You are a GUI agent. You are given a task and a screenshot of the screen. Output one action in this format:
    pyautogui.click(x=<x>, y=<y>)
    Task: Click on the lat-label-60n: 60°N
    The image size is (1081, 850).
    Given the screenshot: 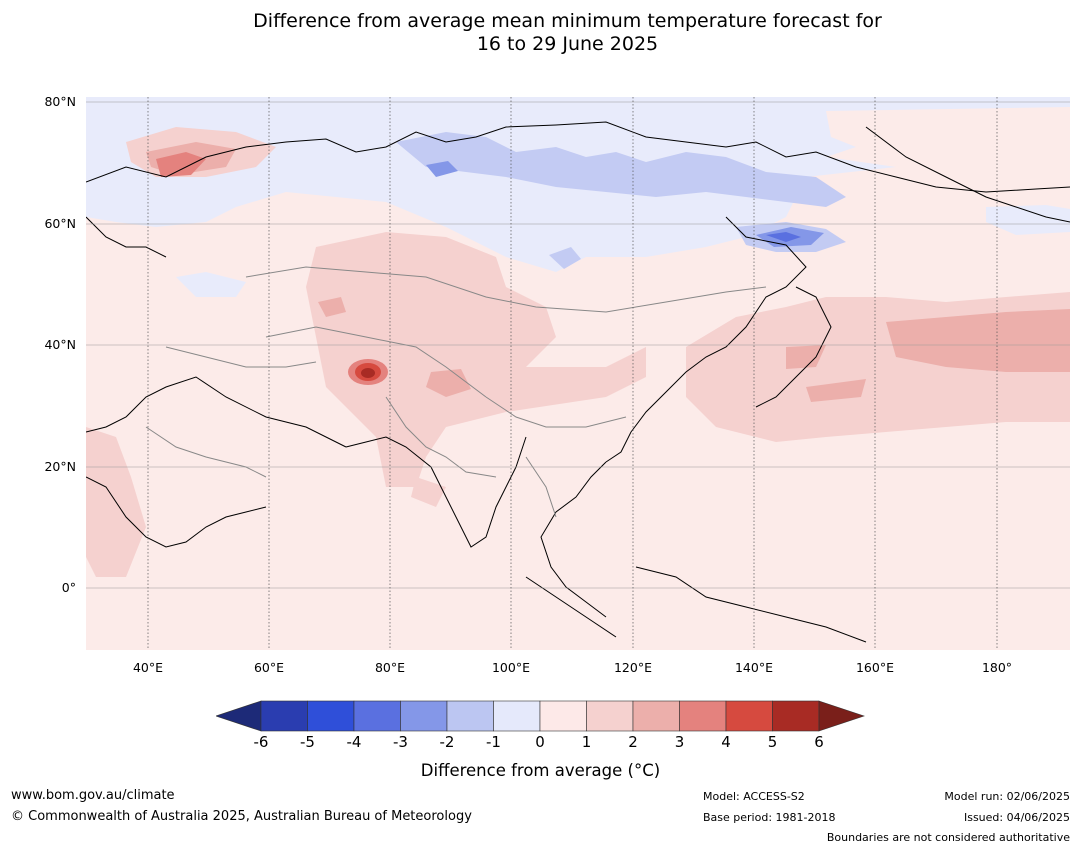 What is the action you would take?
    pyautogui.click(x=60, y=223)
    